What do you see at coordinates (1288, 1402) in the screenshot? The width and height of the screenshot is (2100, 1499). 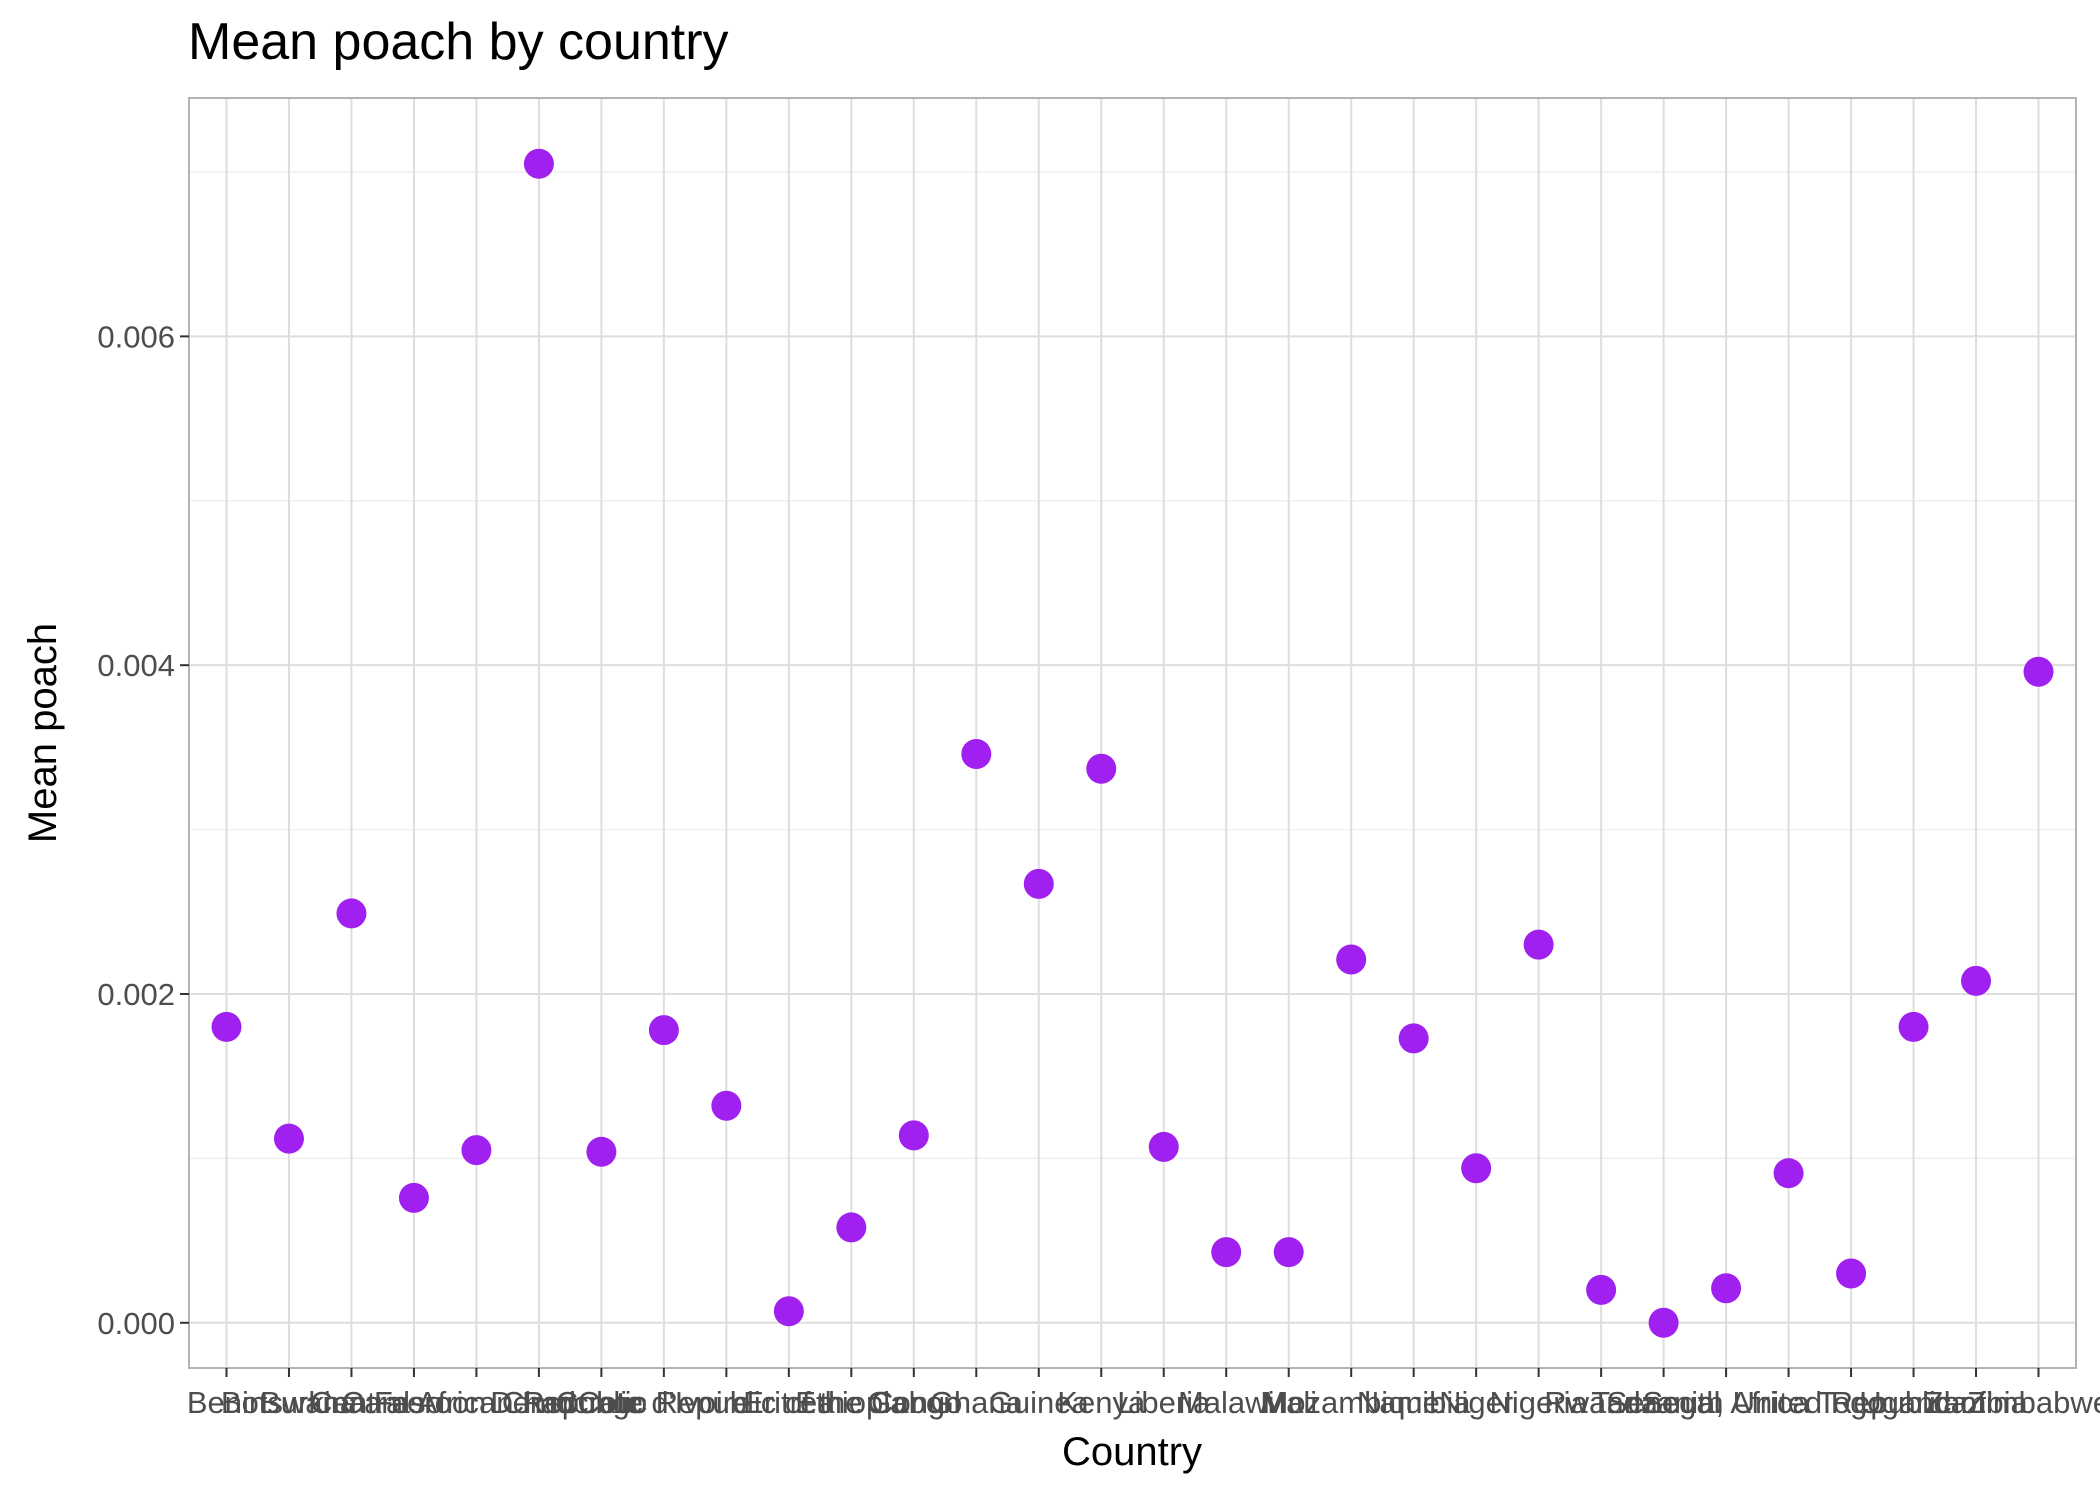 I see `x-tick-label: Mali` at bounding box center [1288, 1402].